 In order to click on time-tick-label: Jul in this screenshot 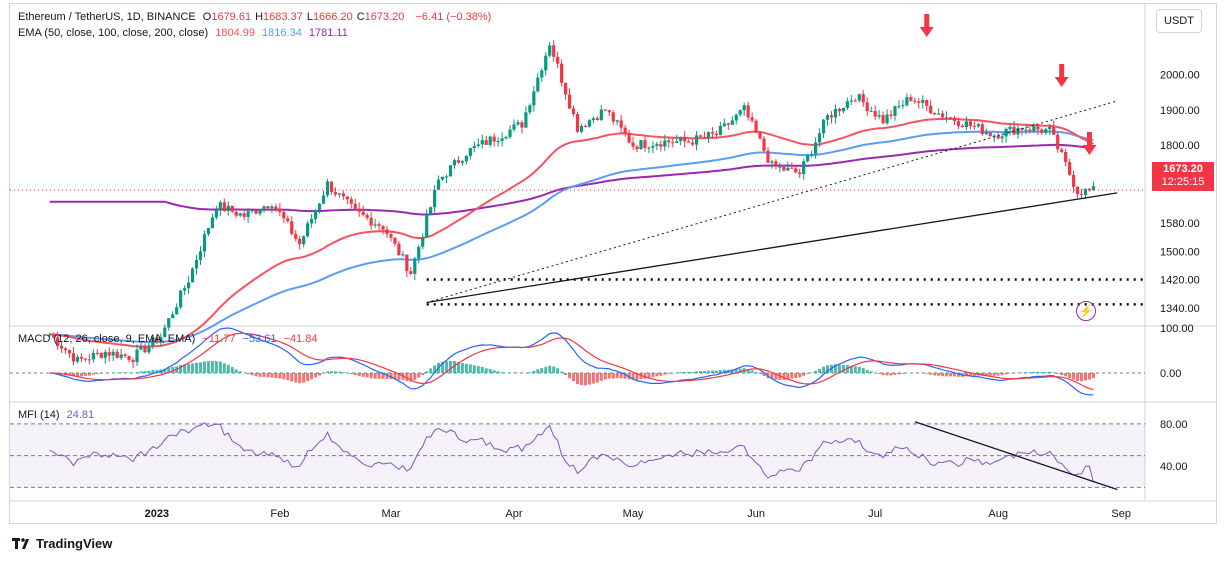, I will do `click(875, 514)`.